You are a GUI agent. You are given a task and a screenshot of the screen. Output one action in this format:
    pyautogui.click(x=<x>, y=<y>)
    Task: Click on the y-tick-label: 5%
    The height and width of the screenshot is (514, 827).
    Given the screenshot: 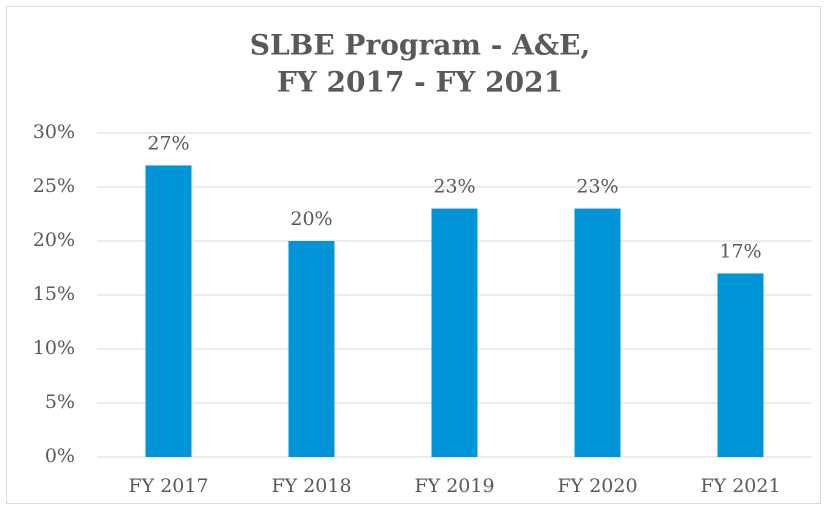 What is the action you would take?
    pyautogui.click(x=60, y=402)
    